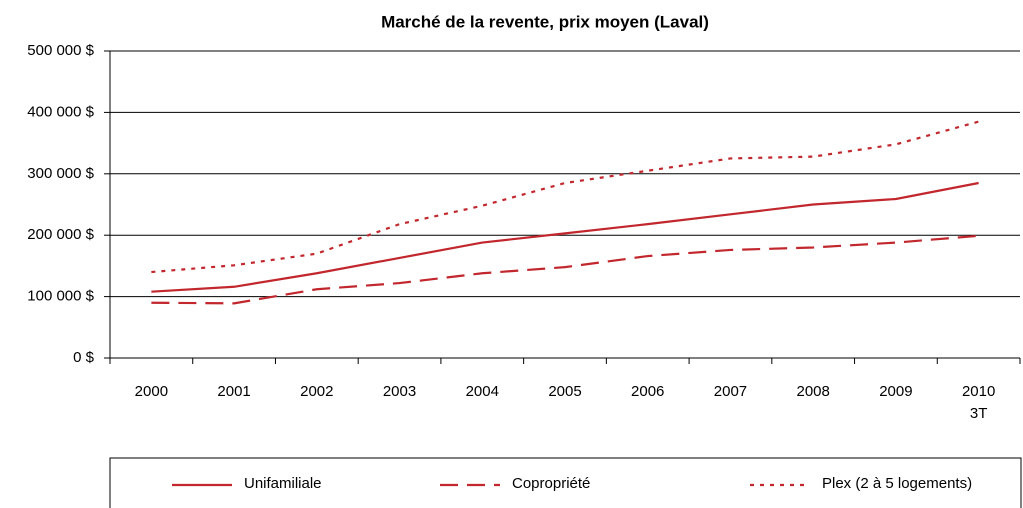  I want to click on y-tick-label: 400 000 $, so click(60, 111).